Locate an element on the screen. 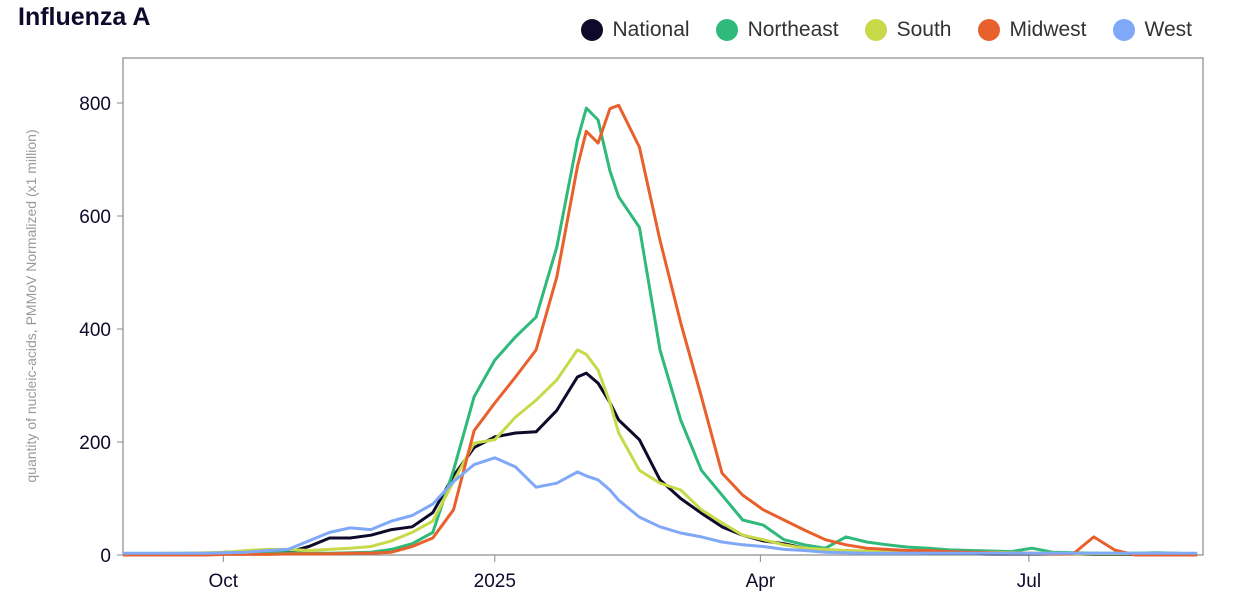 The image size is (1240, 602). legend-item-northeast: Northeast is located at coordinates (777, 30).